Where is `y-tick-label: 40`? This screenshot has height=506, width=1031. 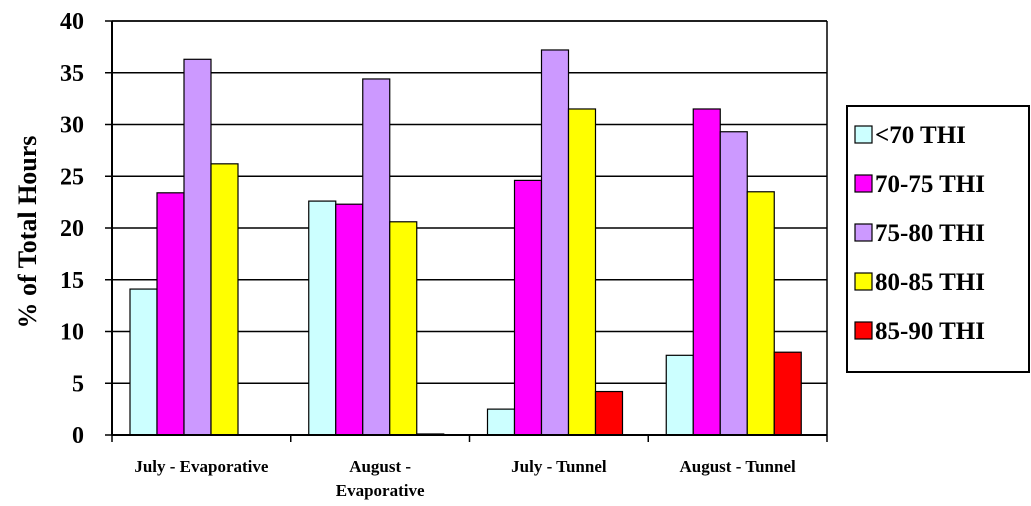
y-tick-label: 40 is located at coordinates (72, 22).